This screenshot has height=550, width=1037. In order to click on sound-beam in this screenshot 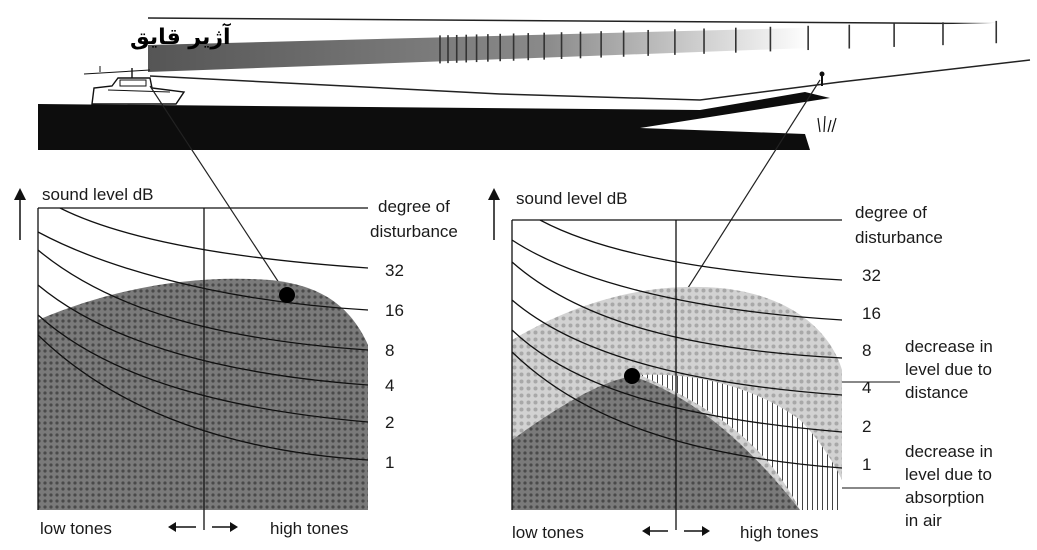, I will do `click(589, 47)`.